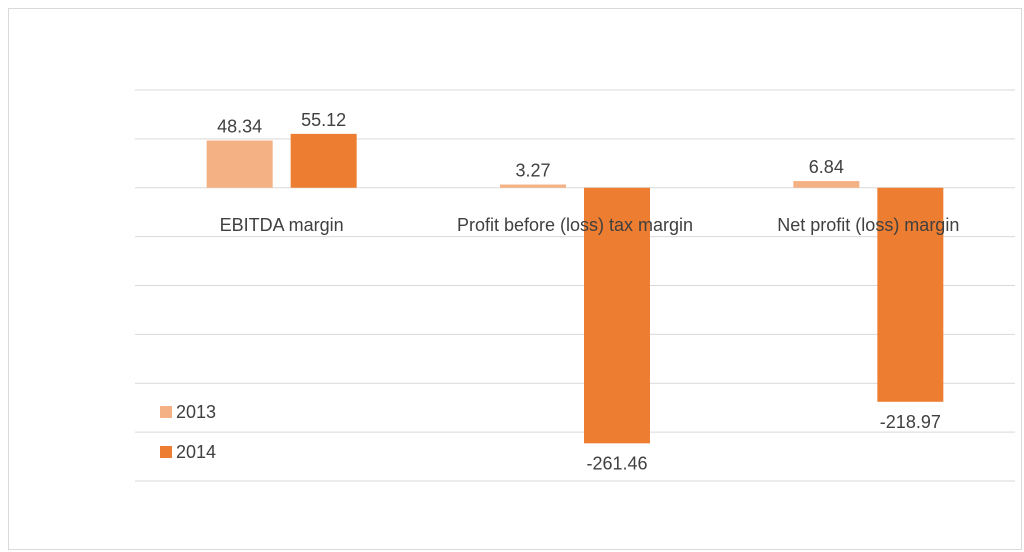  What do you see at coordinates (281, 224) in the screenshot?
I see `x-tick-label: EBITDA margin` at bounding box center [281, 224].